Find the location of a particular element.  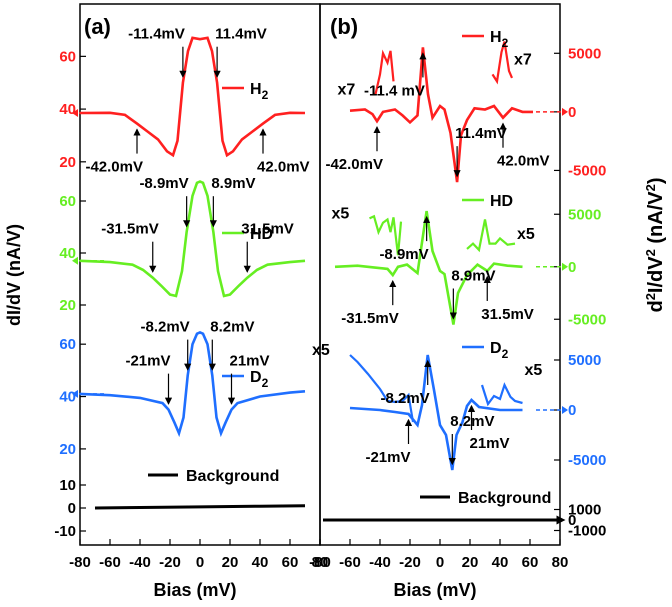

panel-b-ylabel-part: d is located at coordinates (656, 306).